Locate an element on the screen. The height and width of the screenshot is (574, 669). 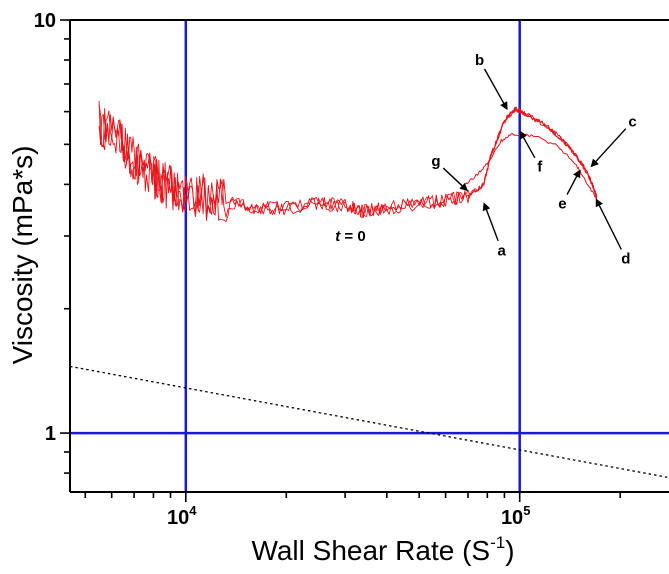
annotation-arrow-a is located at coordinates (491, 223).